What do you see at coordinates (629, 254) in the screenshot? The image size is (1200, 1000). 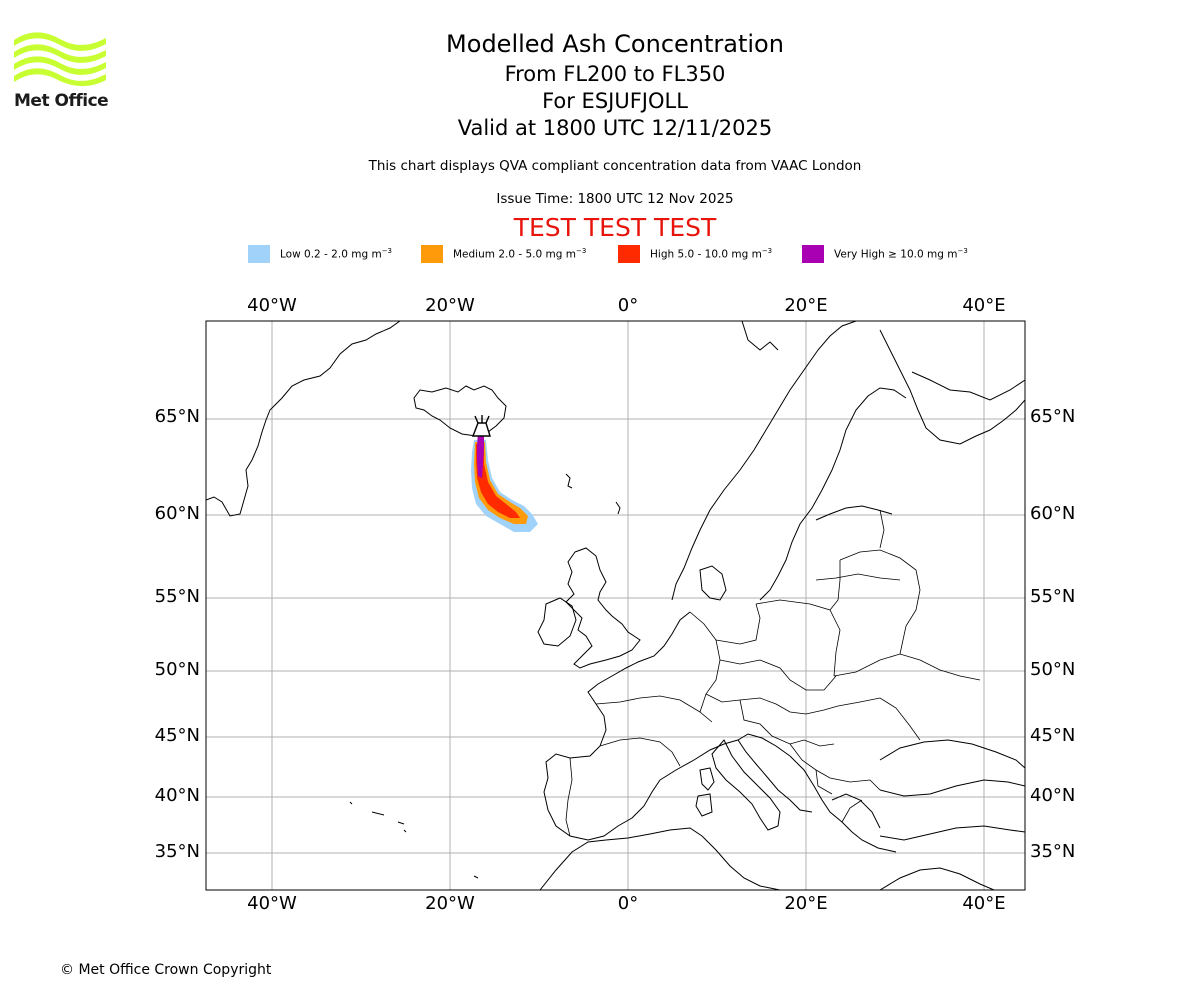 I see `legend-swatch-high` at bounding box center [629, 254].